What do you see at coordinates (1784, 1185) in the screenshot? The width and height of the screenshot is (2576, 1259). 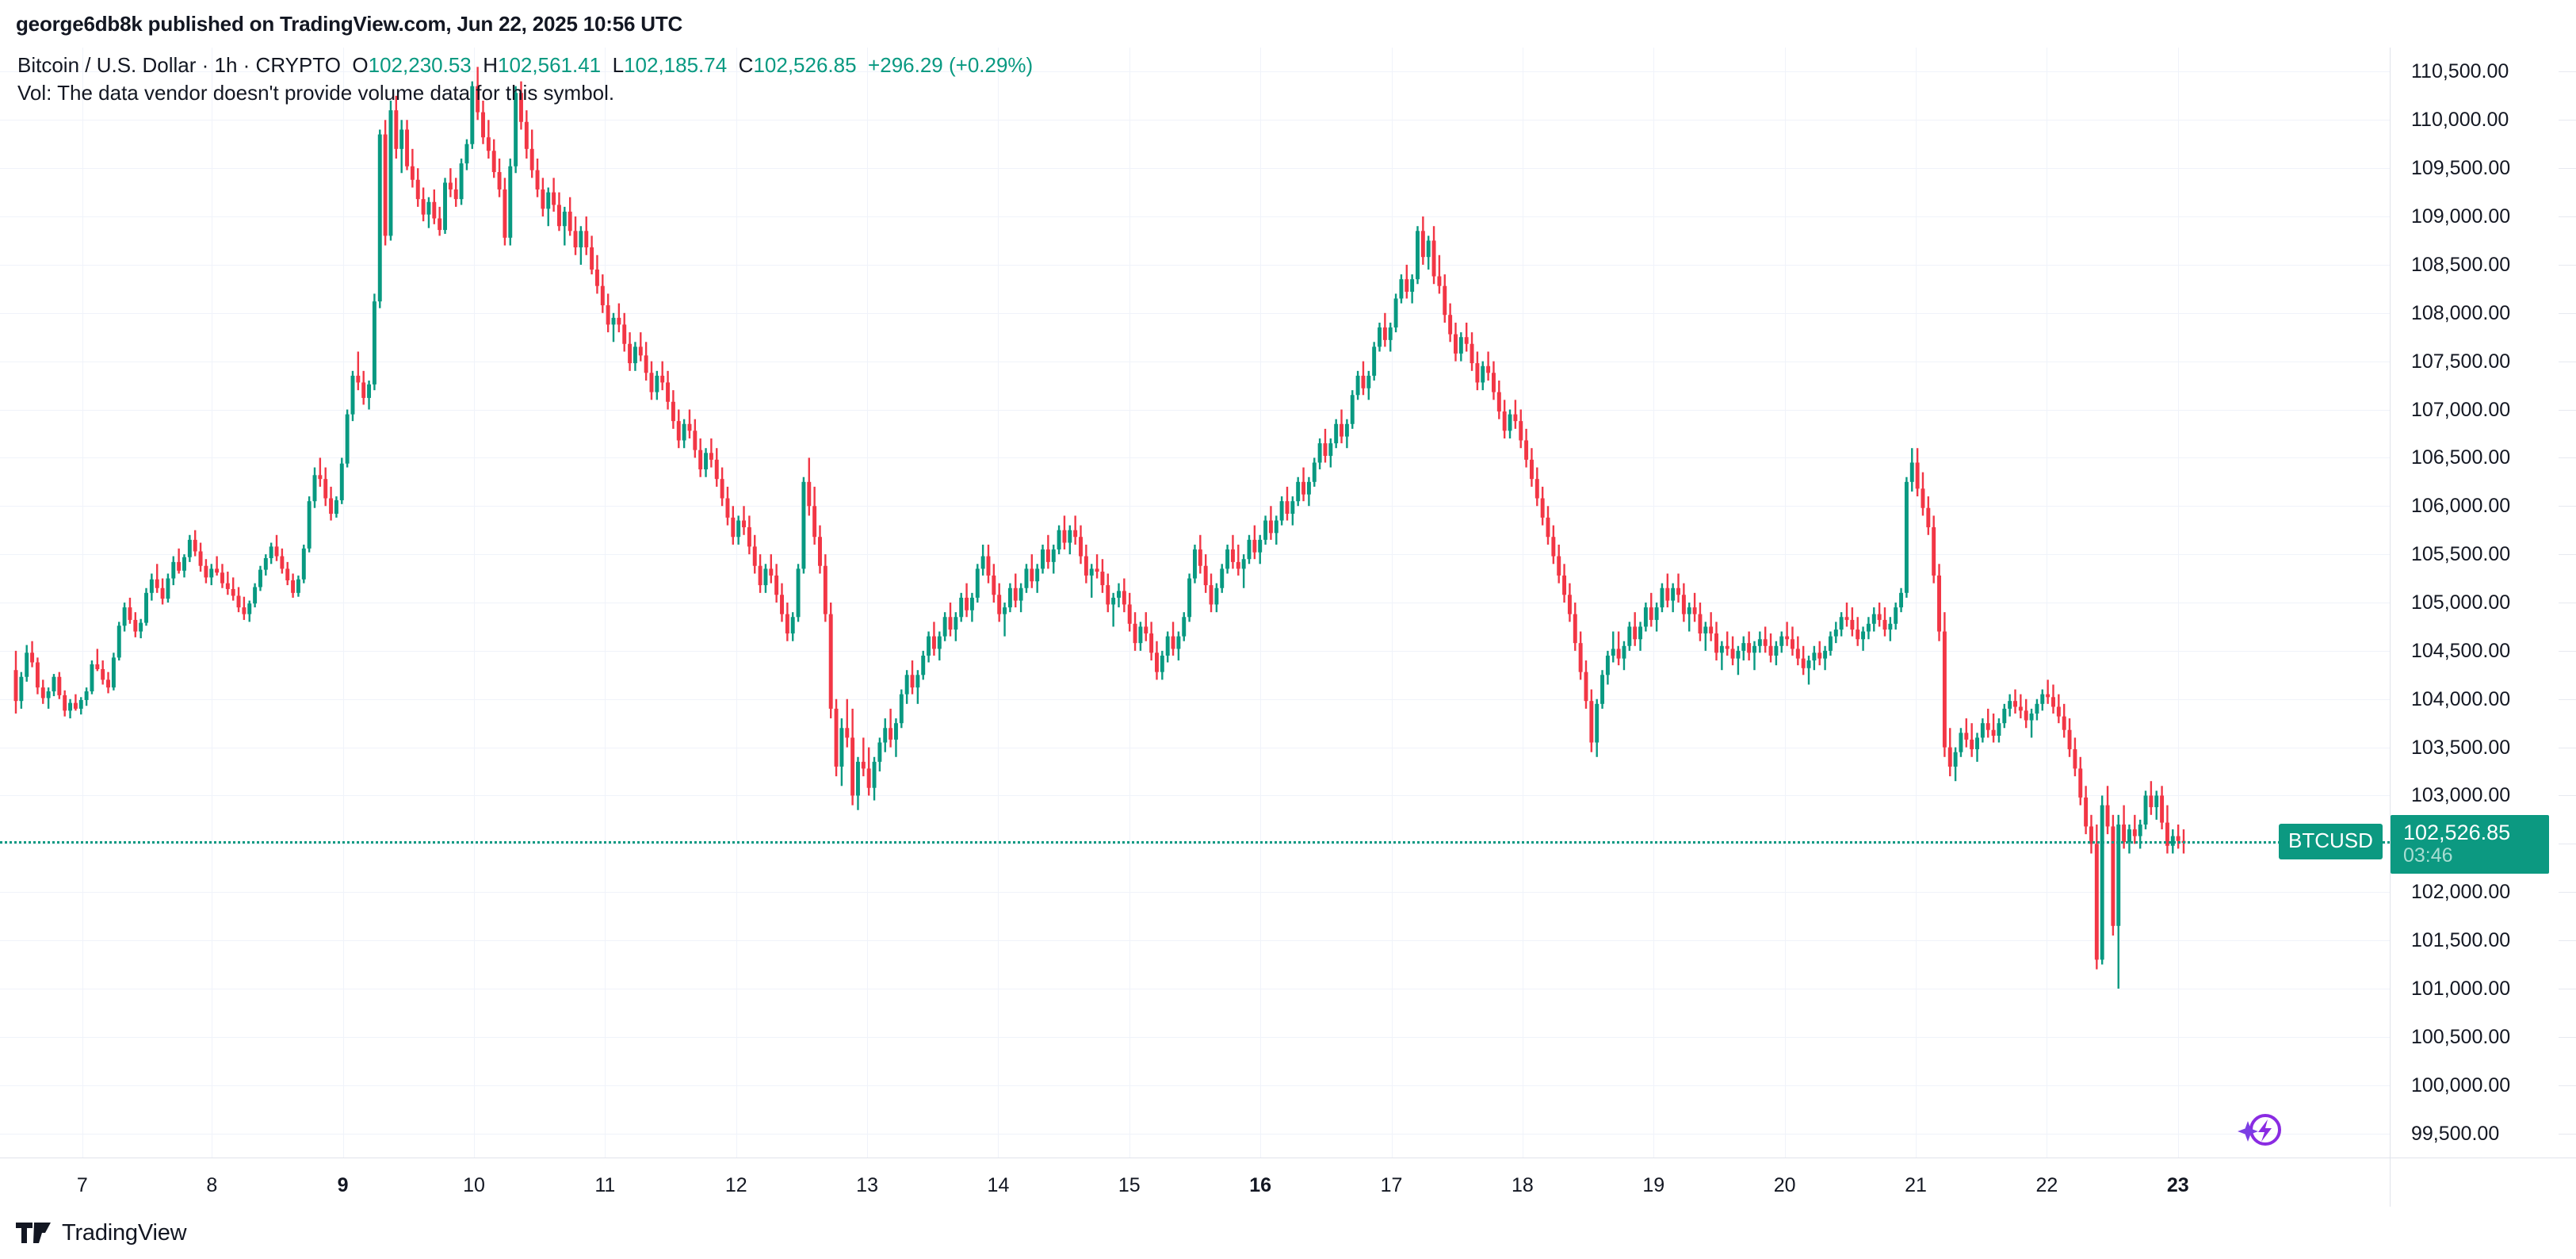 I see `time-tick-label: 20` at bounding box center [1784, 1185].